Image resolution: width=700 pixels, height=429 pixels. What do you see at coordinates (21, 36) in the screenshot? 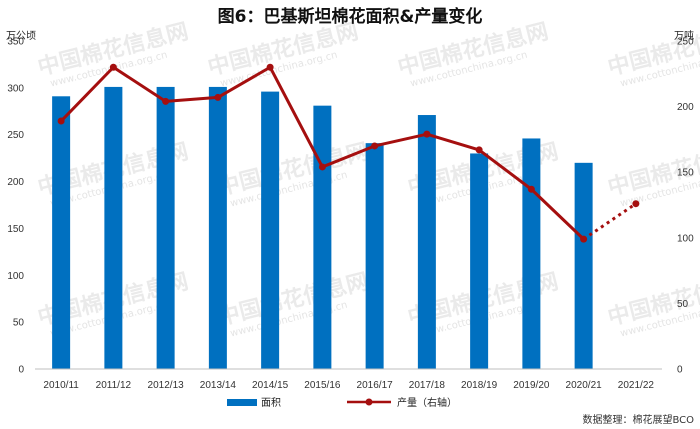
I see `left-axis-unit: 万公顷` at bounding box center [21, 36].